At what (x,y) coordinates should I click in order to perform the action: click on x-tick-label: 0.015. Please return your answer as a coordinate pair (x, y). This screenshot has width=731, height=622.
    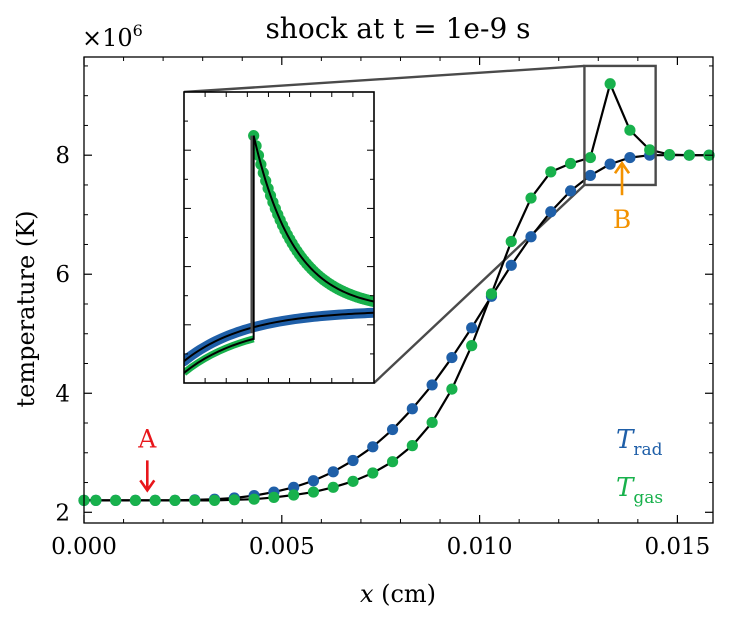
    Looking at the image, I should click on (677, 547).